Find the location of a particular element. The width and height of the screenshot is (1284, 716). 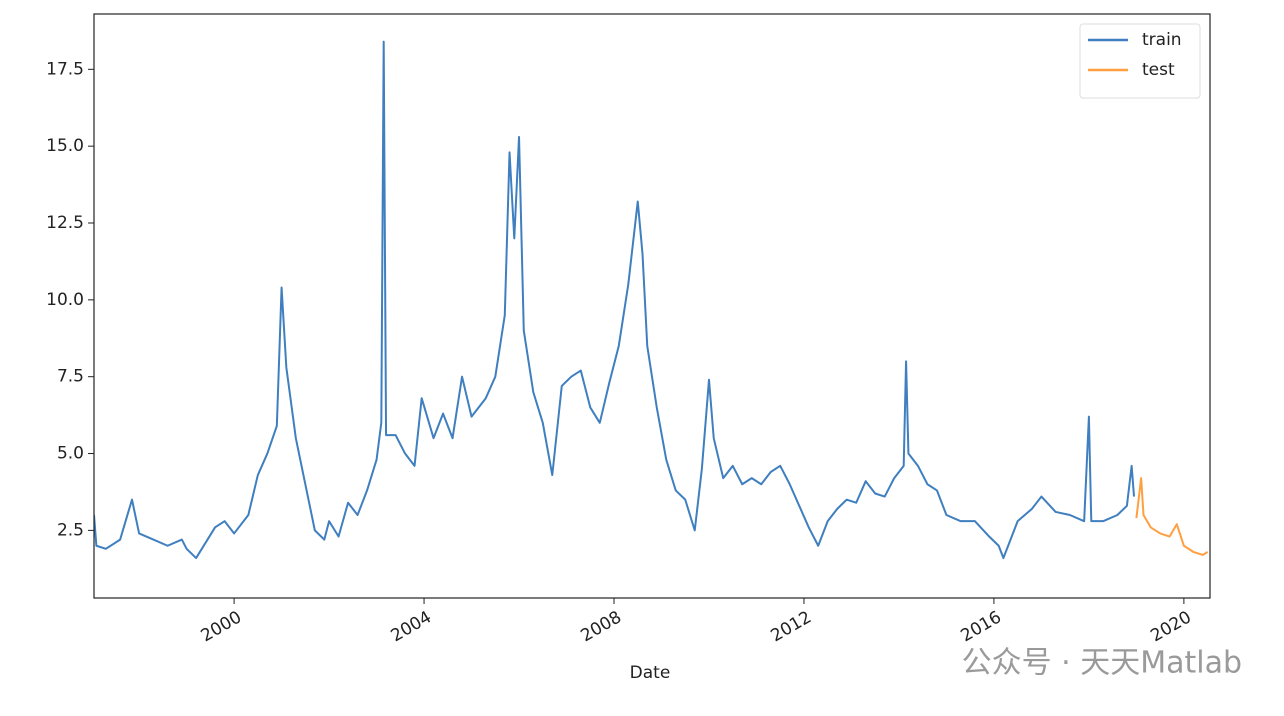

x-tick-label: 2012 is located at coordinates (790, 626).